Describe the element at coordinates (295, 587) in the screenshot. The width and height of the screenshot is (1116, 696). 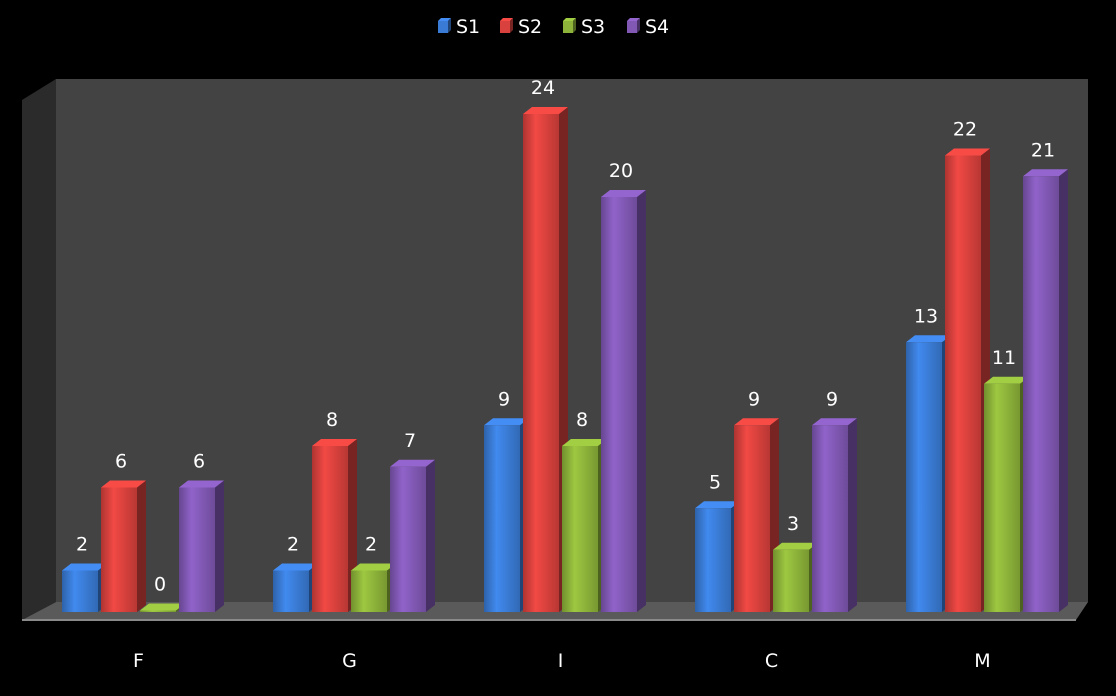
I see `bar-s1-g` at that location.